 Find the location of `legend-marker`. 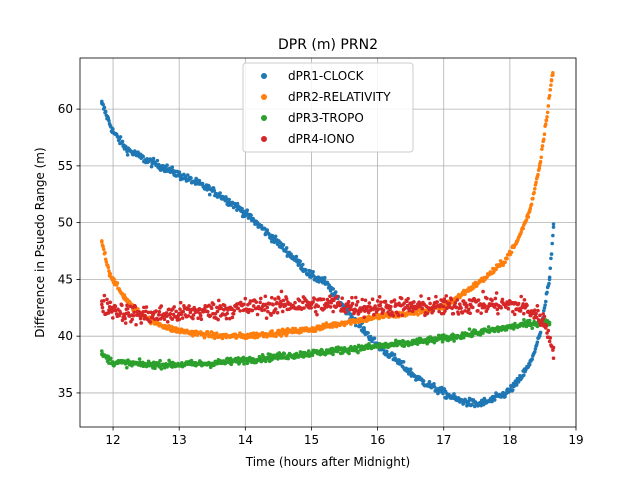

legend-marker is located at coordinates (264, 97).